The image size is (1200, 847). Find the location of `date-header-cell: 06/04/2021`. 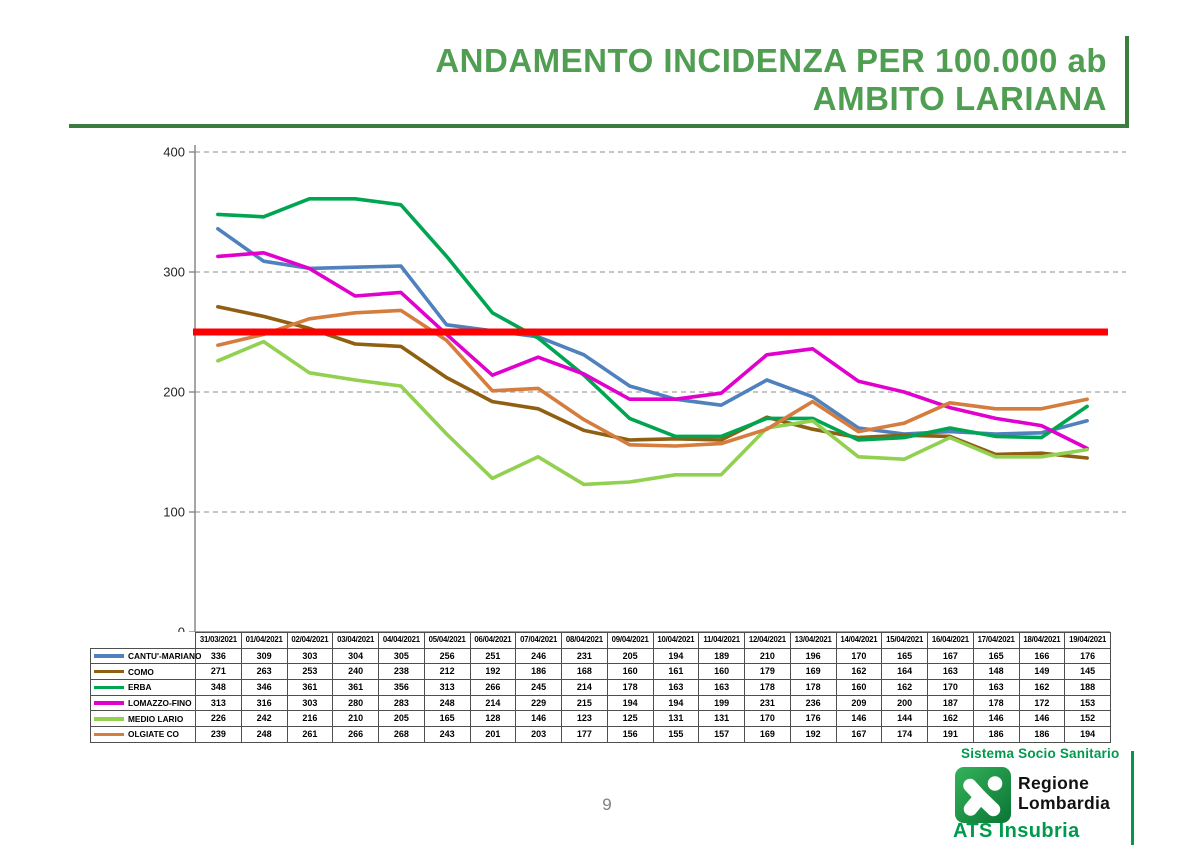

date-header-cell: 06/04/2021 is located at coordinates (493, 640).